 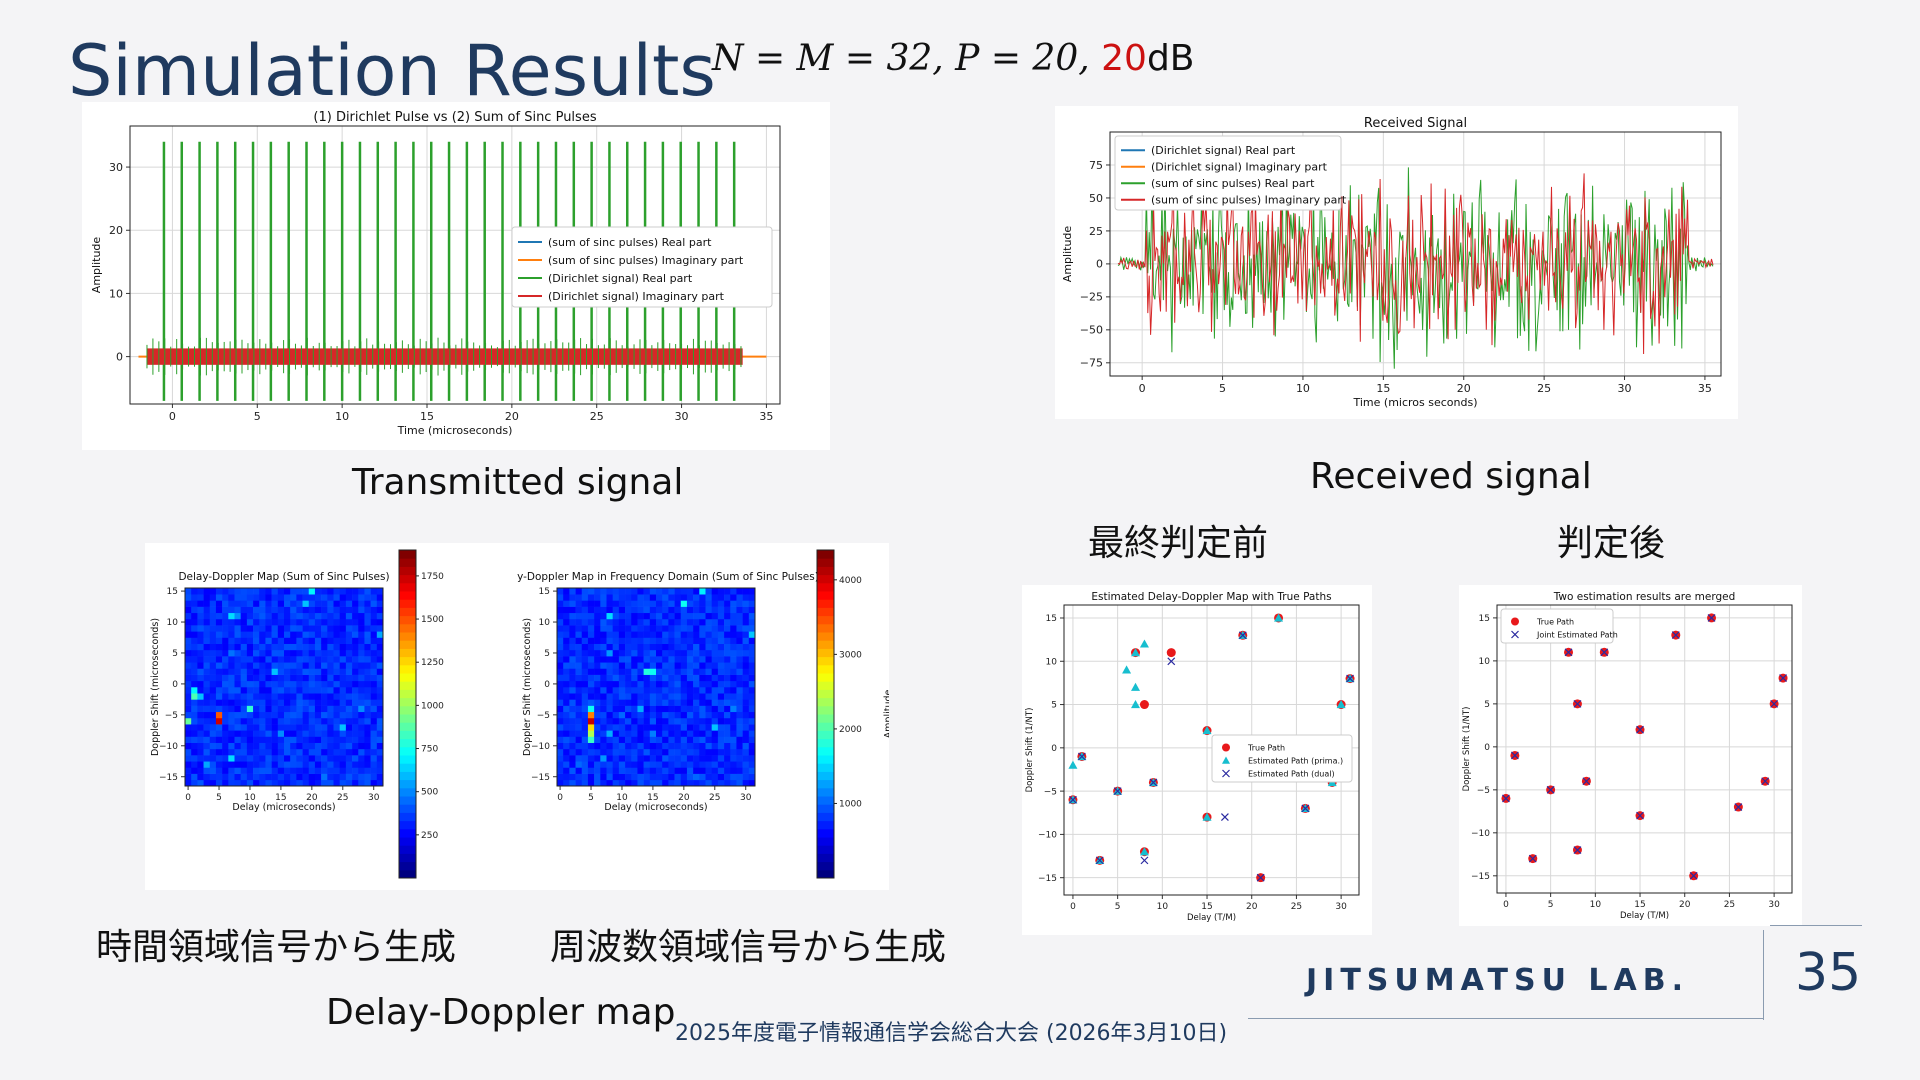 What do you see at coordinates (518, 482) in the screenshot?
I see `caption-transmitted: Transmitted signal` at bounding box center [518, 482].